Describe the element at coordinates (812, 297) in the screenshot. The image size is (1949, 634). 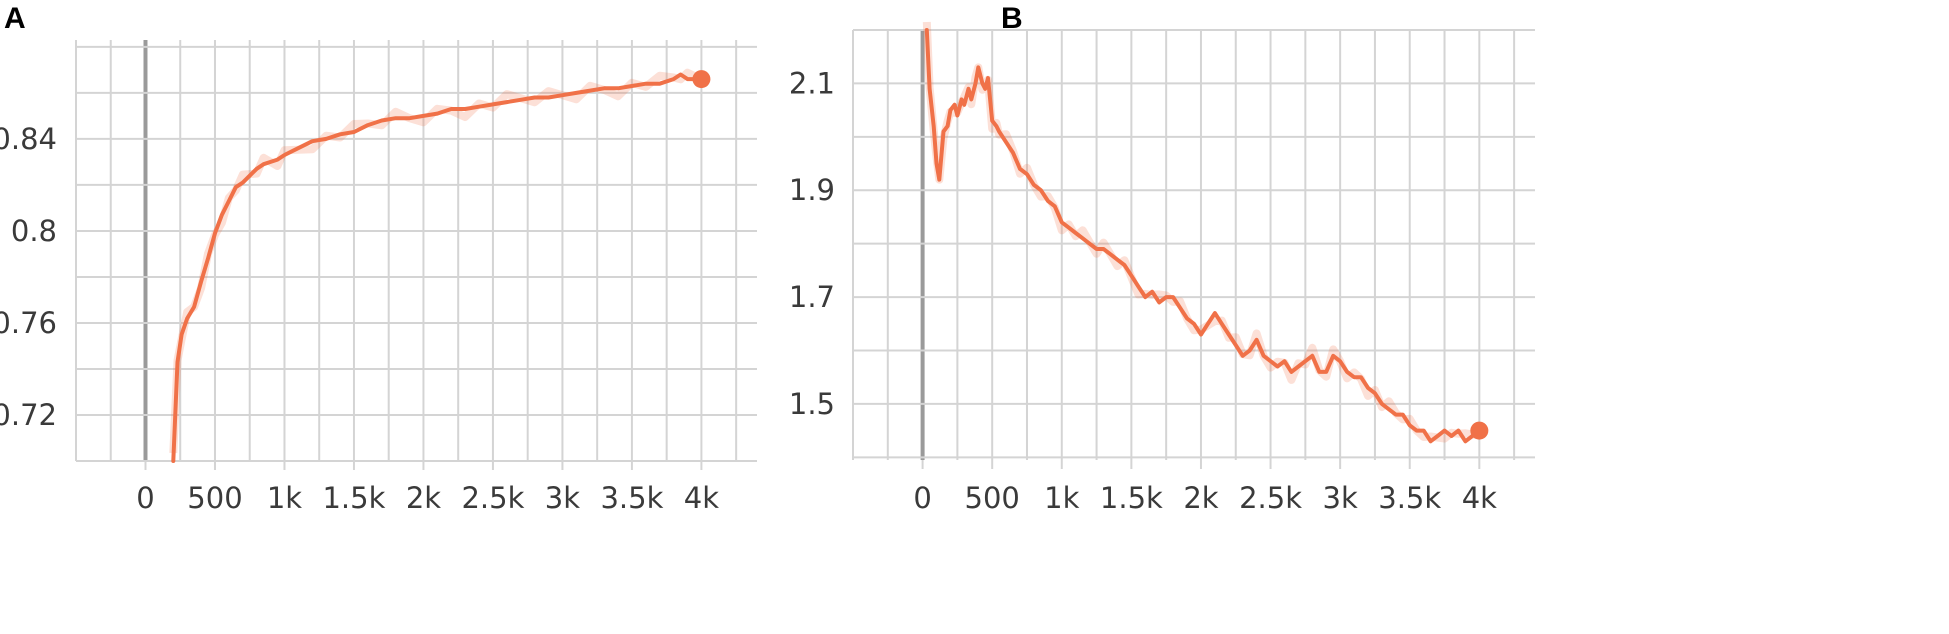
I see `y-tick-label: 1.7` at that location.